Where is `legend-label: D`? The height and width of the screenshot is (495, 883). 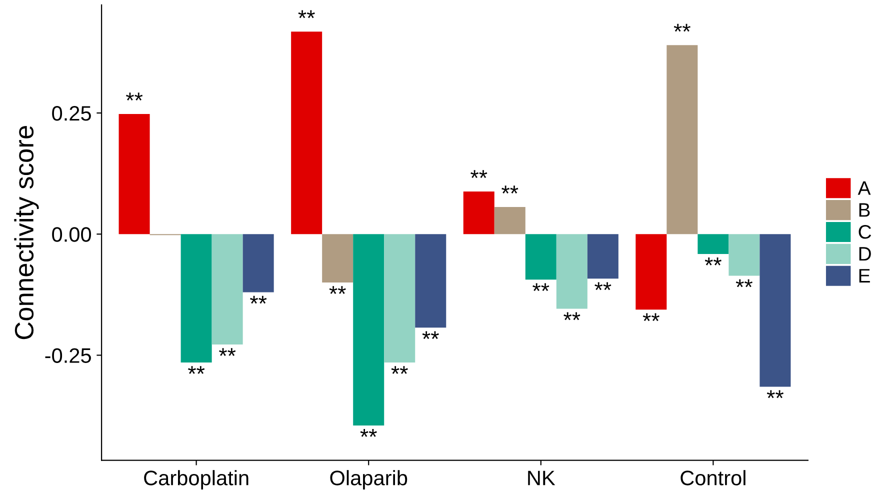 legend-label: D is located at coordinates (865, 254).